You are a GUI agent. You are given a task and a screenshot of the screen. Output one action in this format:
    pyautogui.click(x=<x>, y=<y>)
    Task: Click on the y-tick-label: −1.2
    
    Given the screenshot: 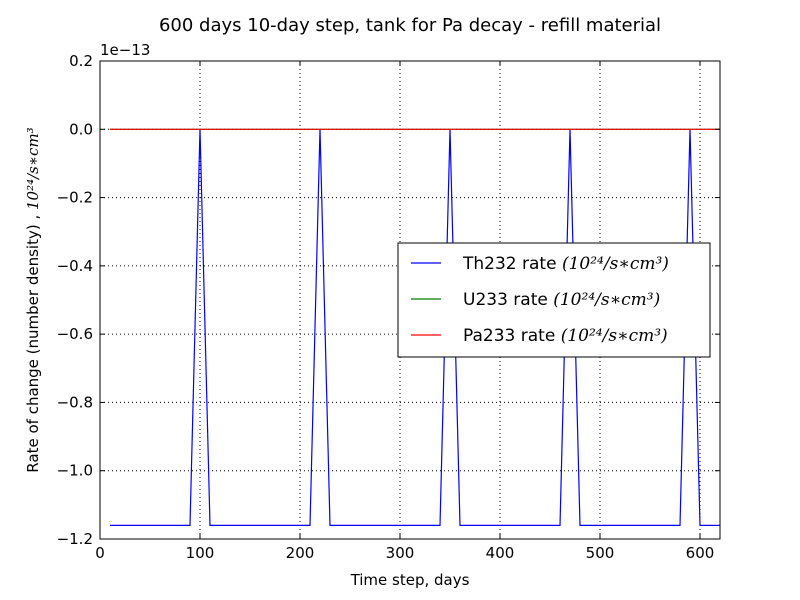 What is the action you would take?
    pyautogui.click(x=75, y=539)
    